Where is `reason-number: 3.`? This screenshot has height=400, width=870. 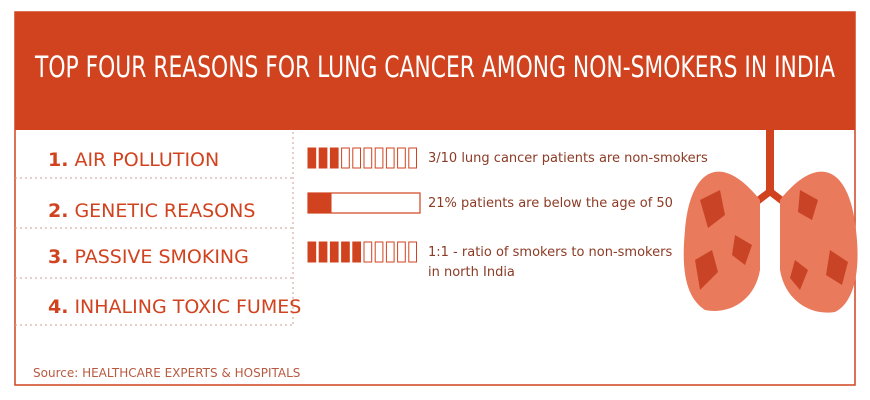
reason-number: 3. is located at coordinates (58, 257).